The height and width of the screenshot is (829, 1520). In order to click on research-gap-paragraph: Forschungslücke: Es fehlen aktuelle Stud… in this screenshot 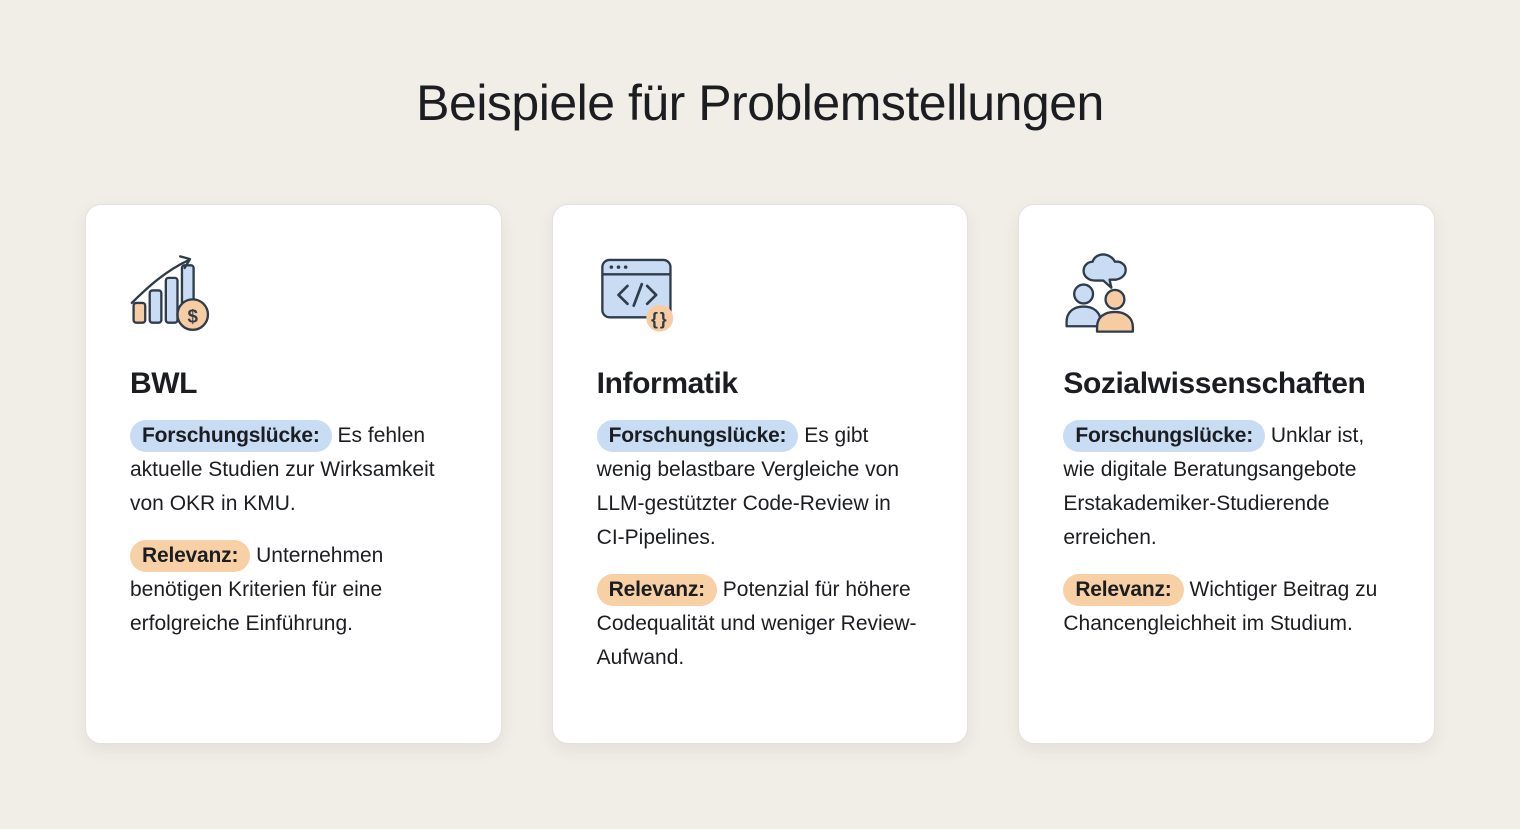, I will do `click(290, 470)`.